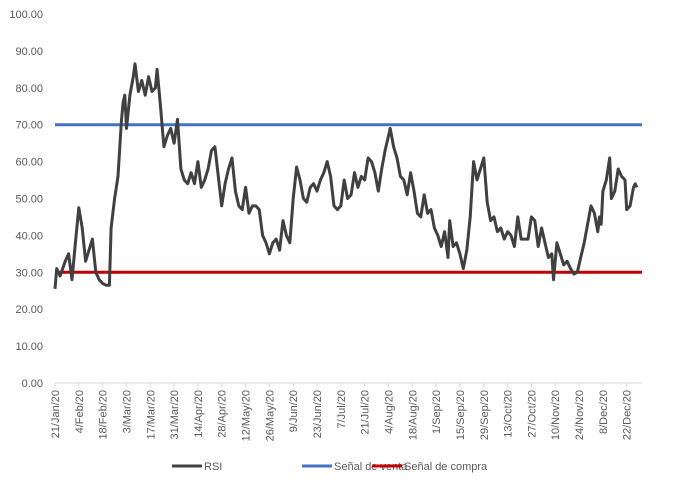  I want to click on x-tick-label: 14/Apr/20, so click(199, 414).